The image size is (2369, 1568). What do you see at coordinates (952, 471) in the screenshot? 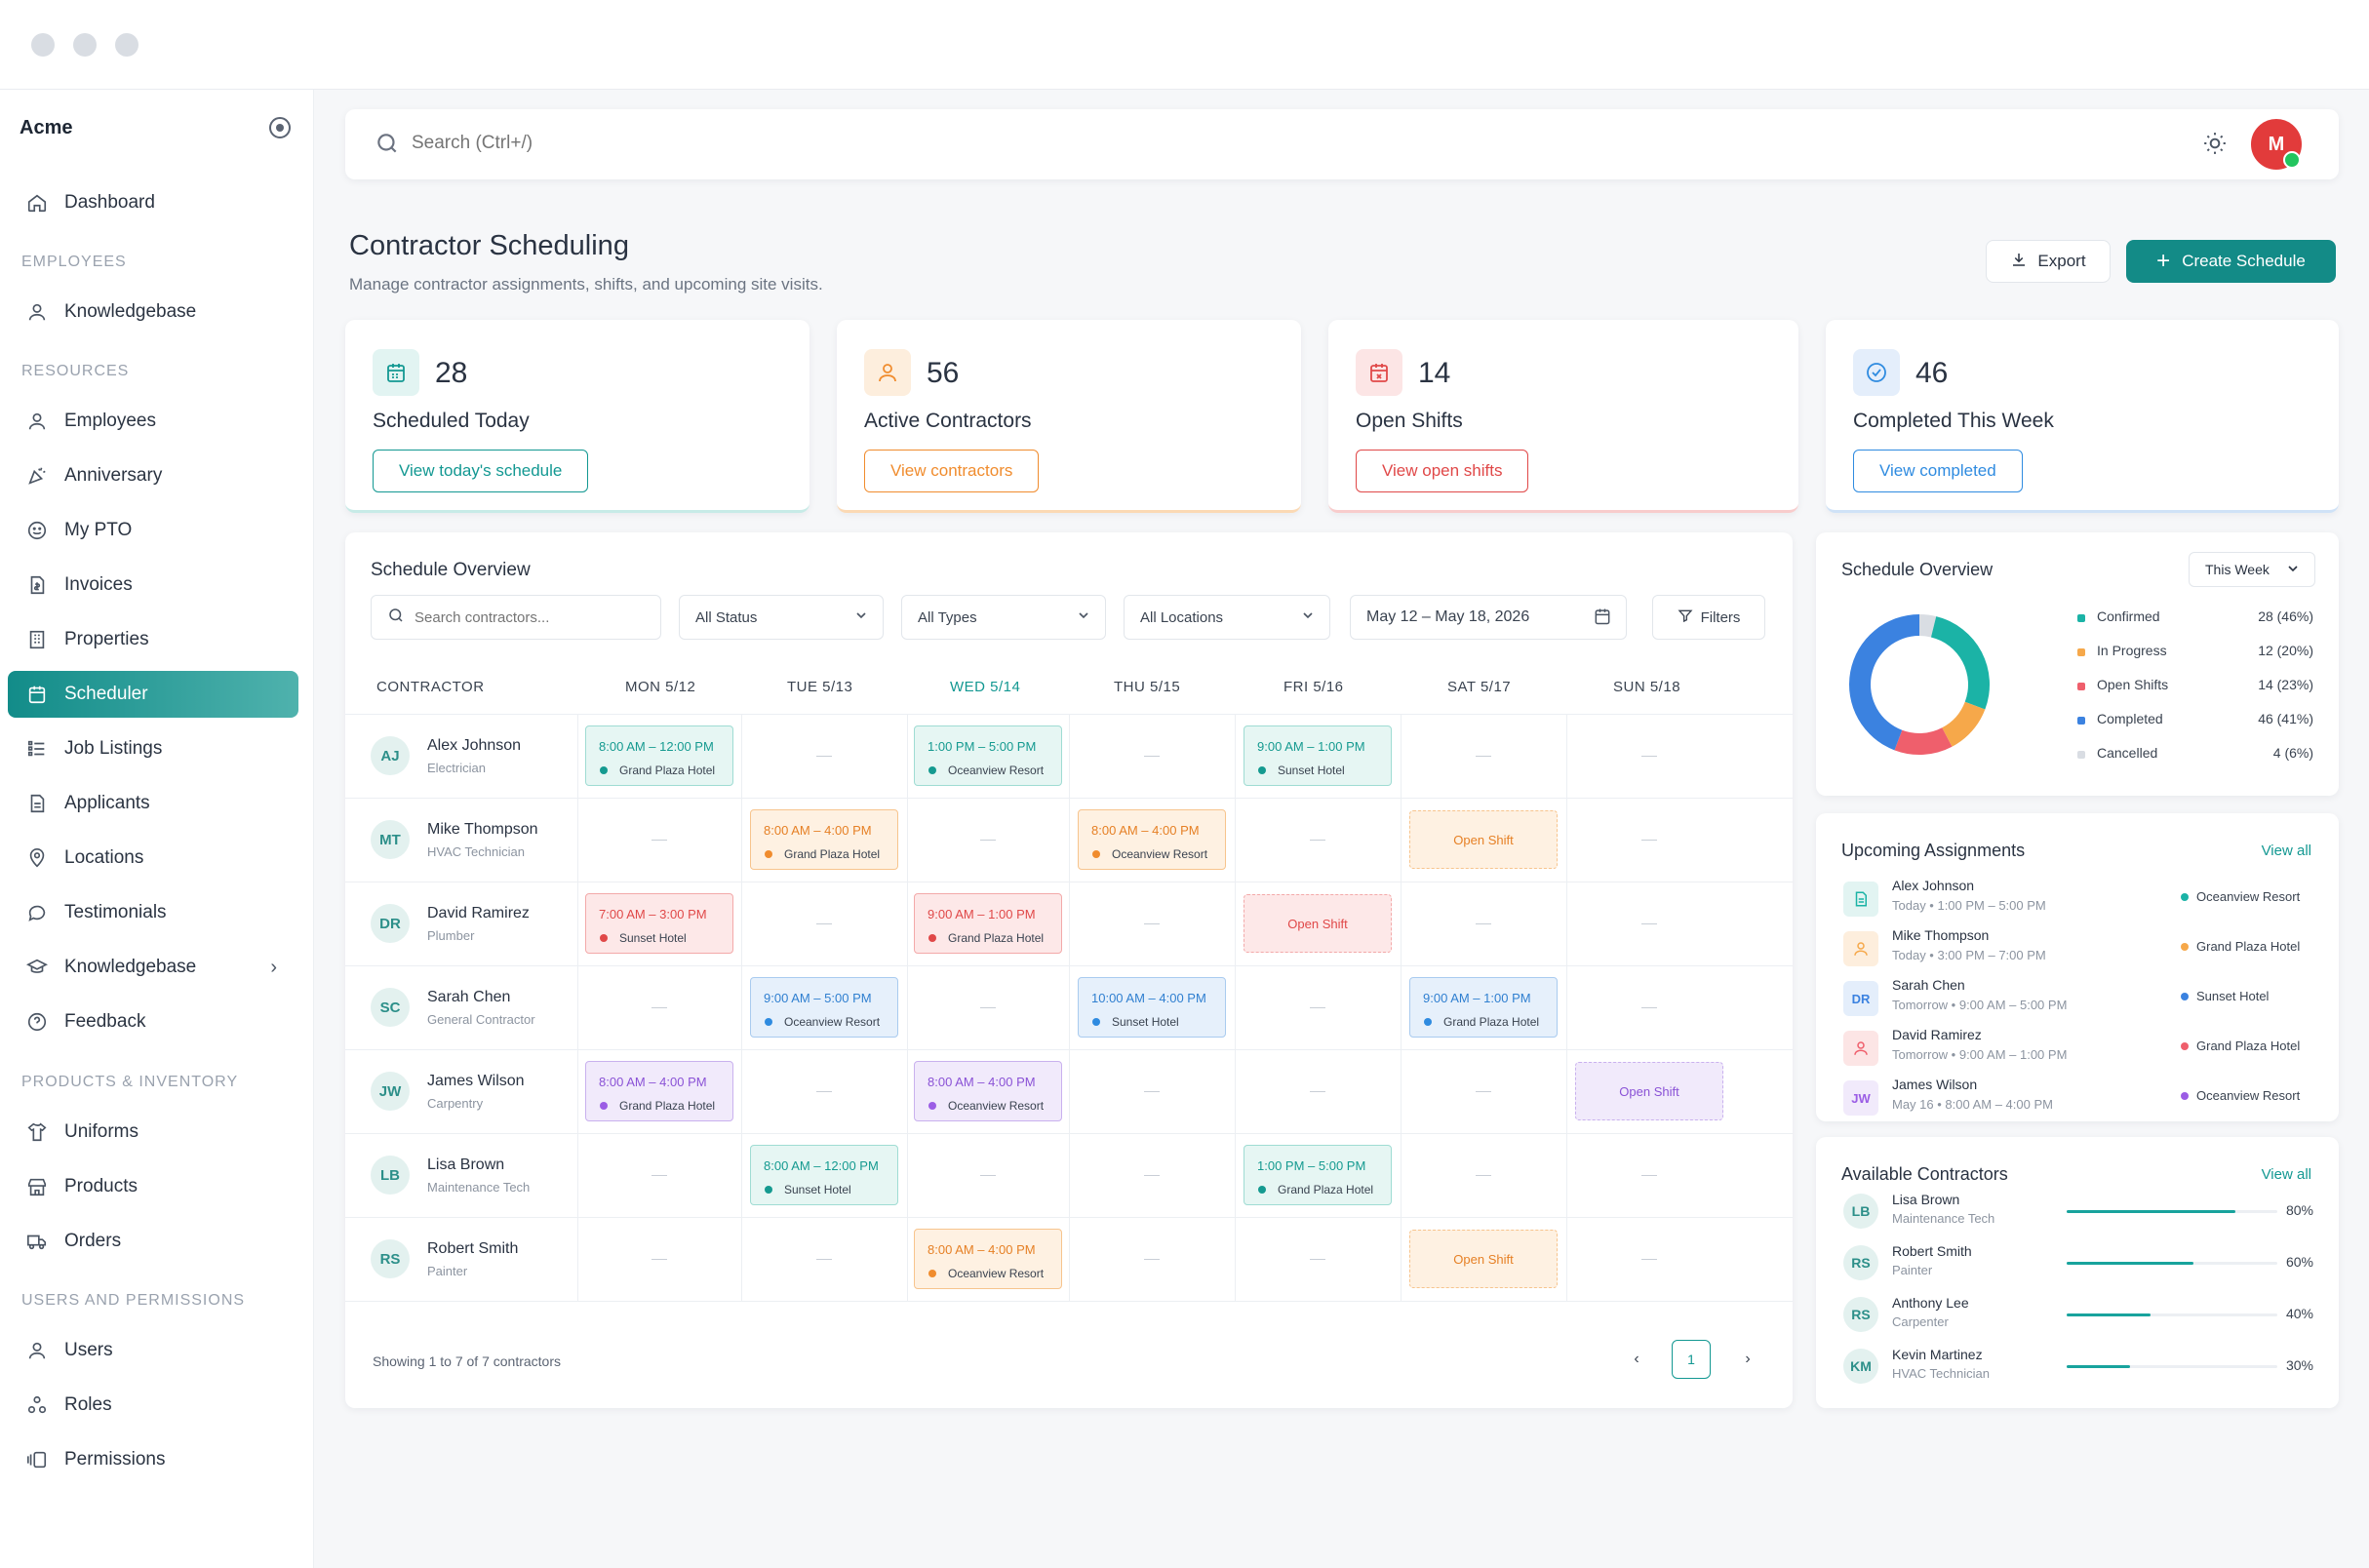
I see `view-contractors-button: View contractors` at bounding box center [952, 471].